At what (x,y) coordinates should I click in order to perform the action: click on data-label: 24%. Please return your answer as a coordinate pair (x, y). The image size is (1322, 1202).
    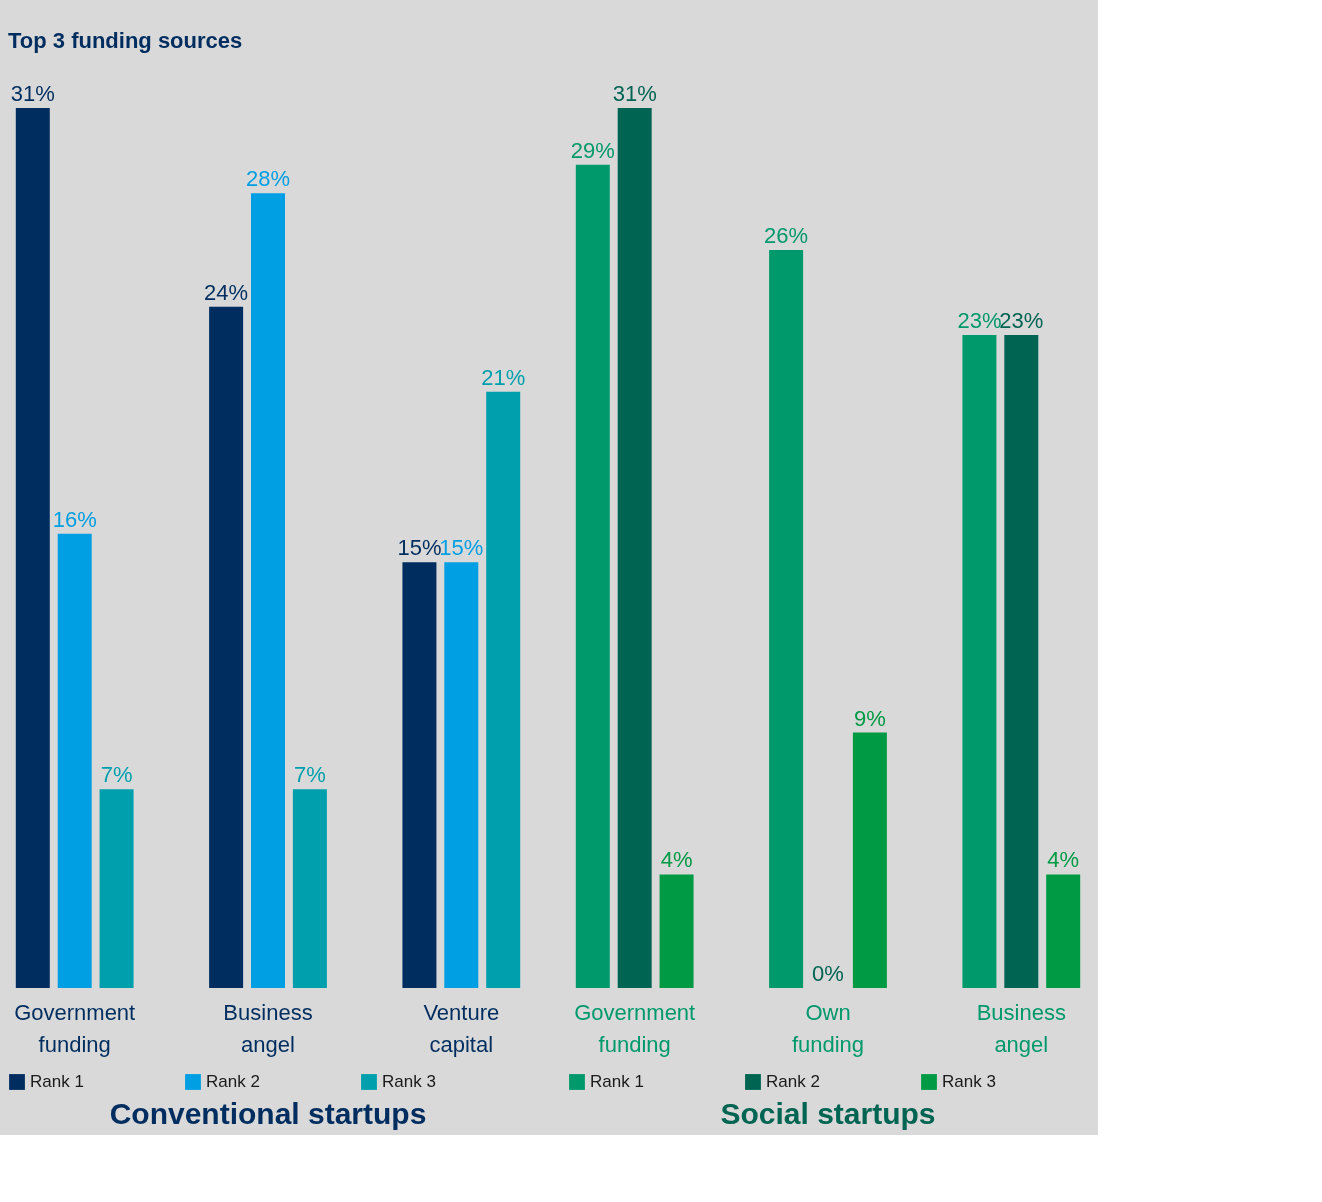
    Looking at the image, I should click on (226, 292).